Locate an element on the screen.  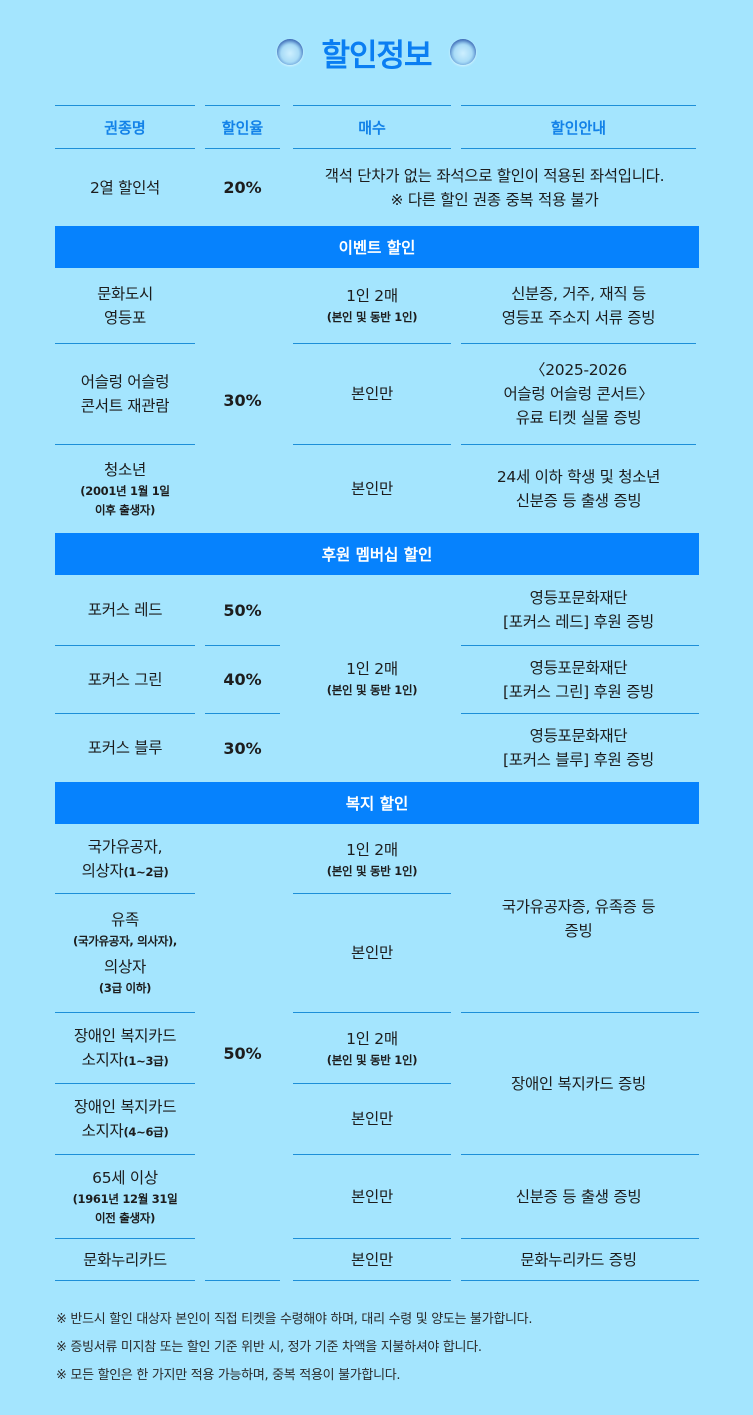
bubble-icon-right is located at coordinates (462, 52).